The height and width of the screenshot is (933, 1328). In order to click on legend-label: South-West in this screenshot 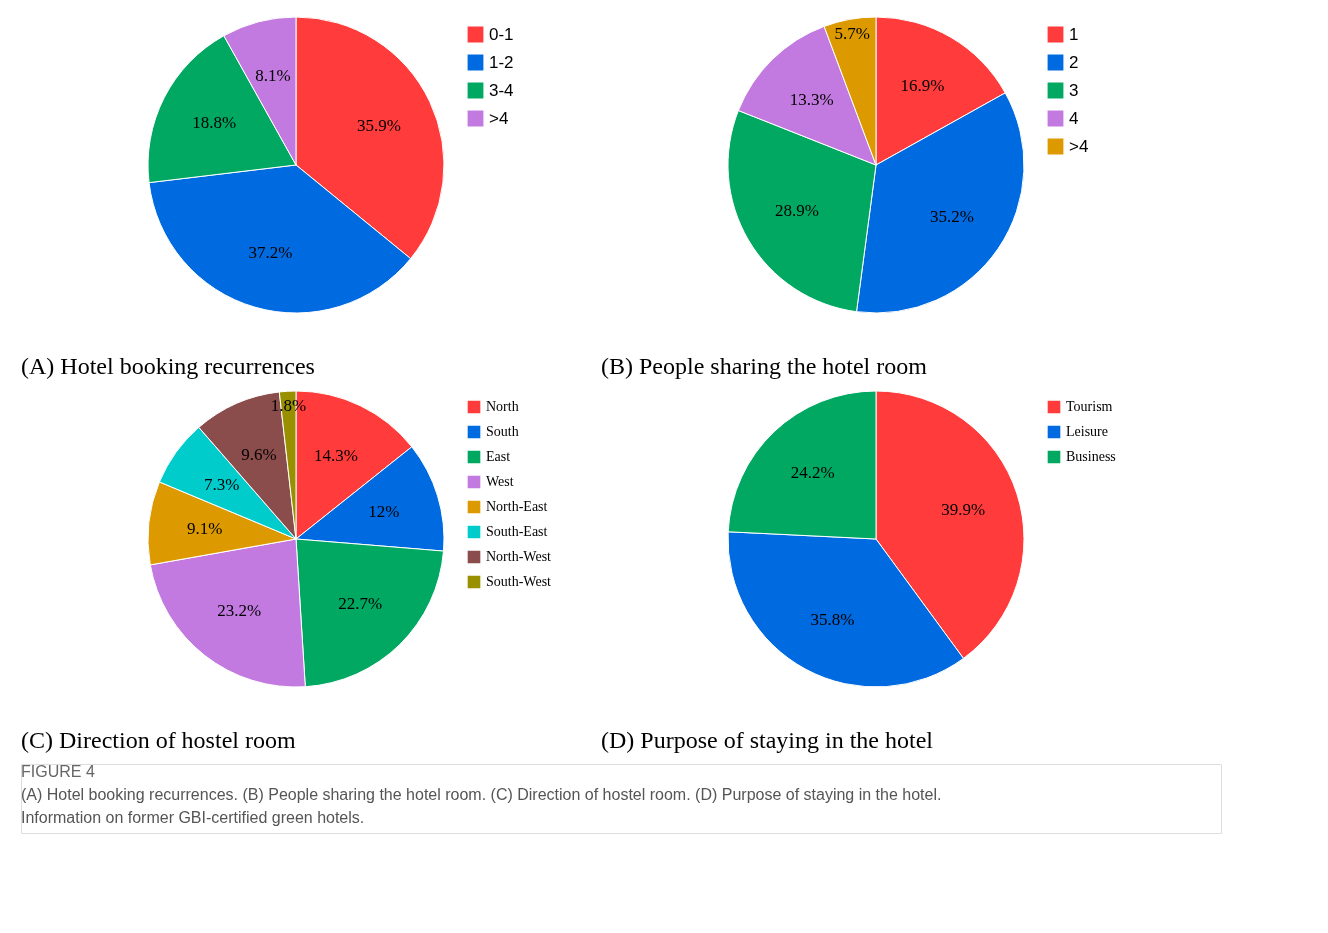, I will do `click(519, 581)`.